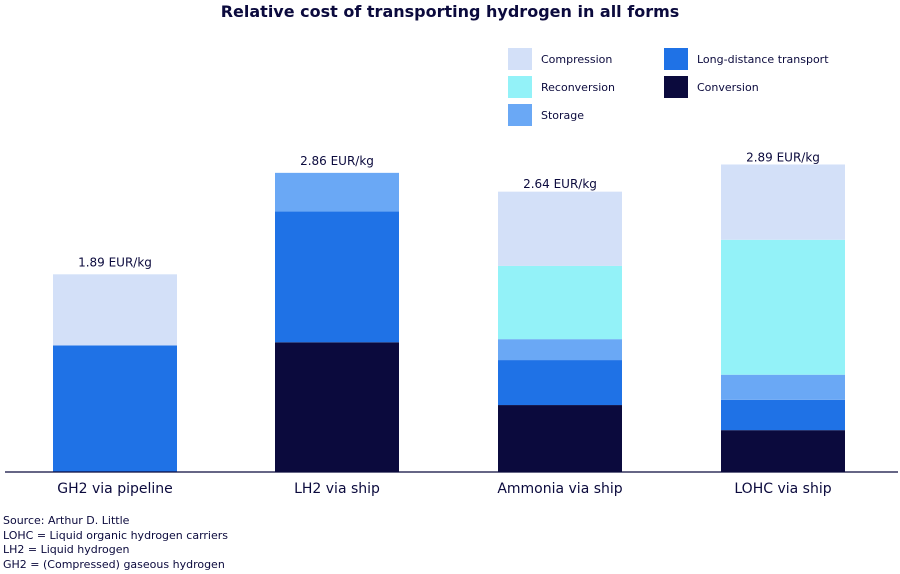  Describe the element at coordinates (337, 161) in the screenshot. I see `total-label: 2.86 EUR/kg` at that location.